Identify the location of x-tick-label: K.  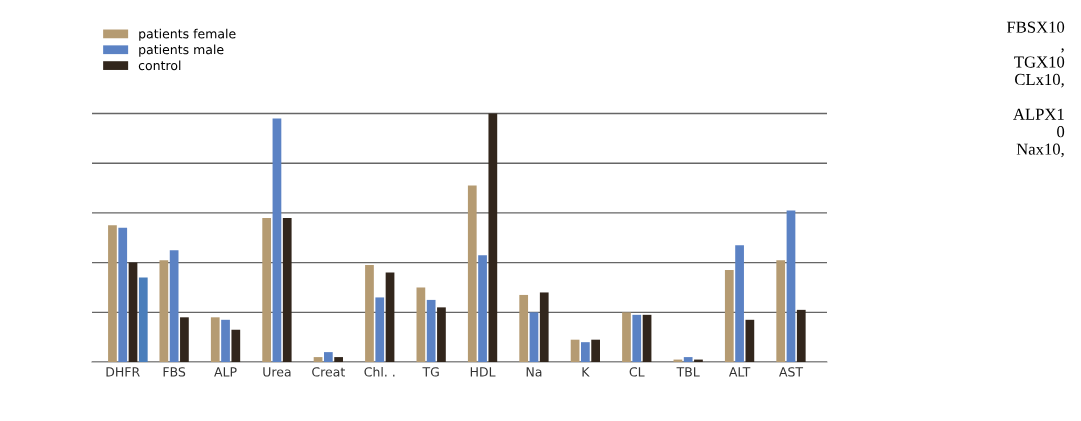
(586, 372).